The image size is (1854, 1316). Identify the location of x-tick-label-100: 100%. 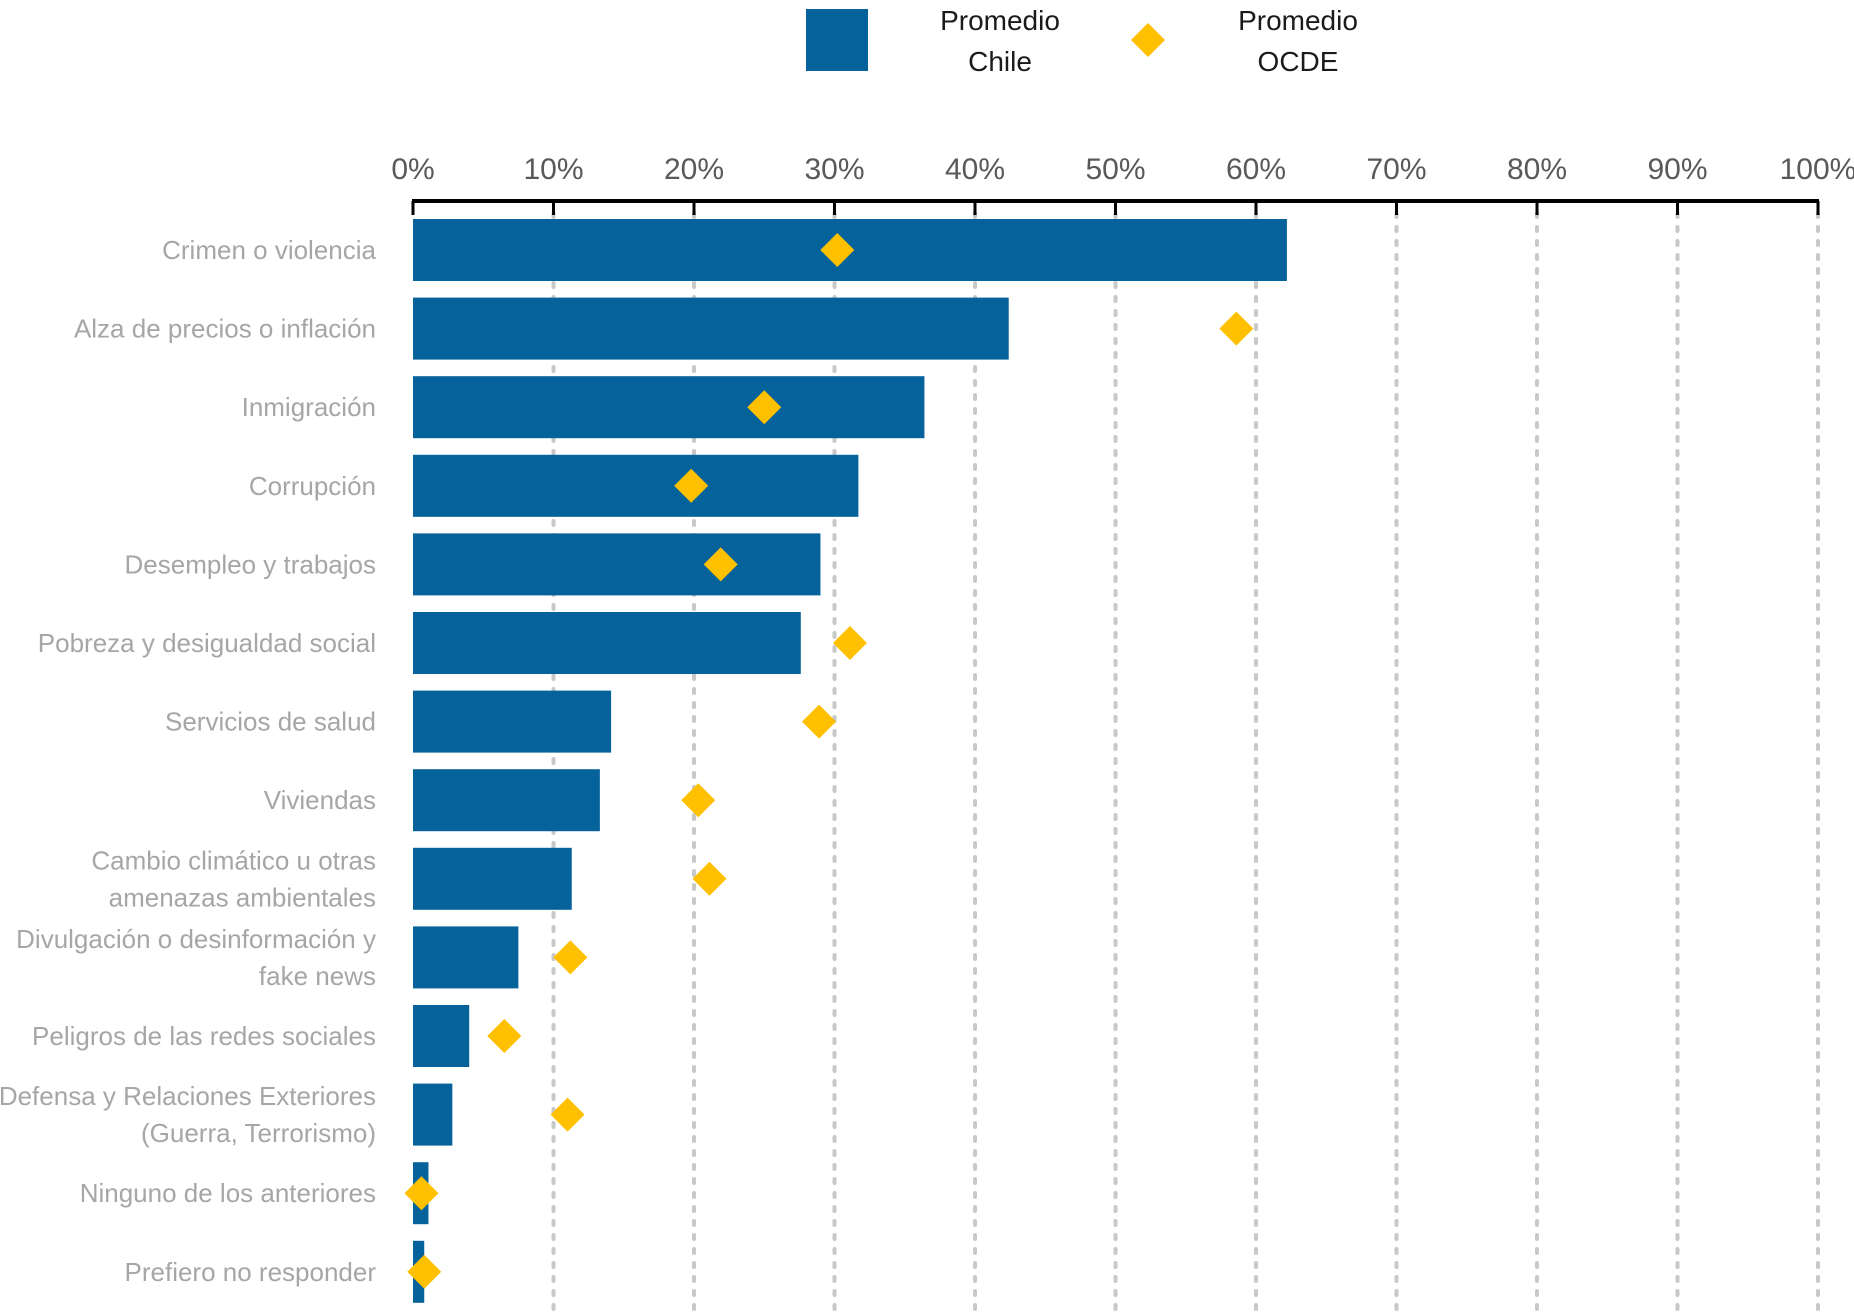
(1817, 169).